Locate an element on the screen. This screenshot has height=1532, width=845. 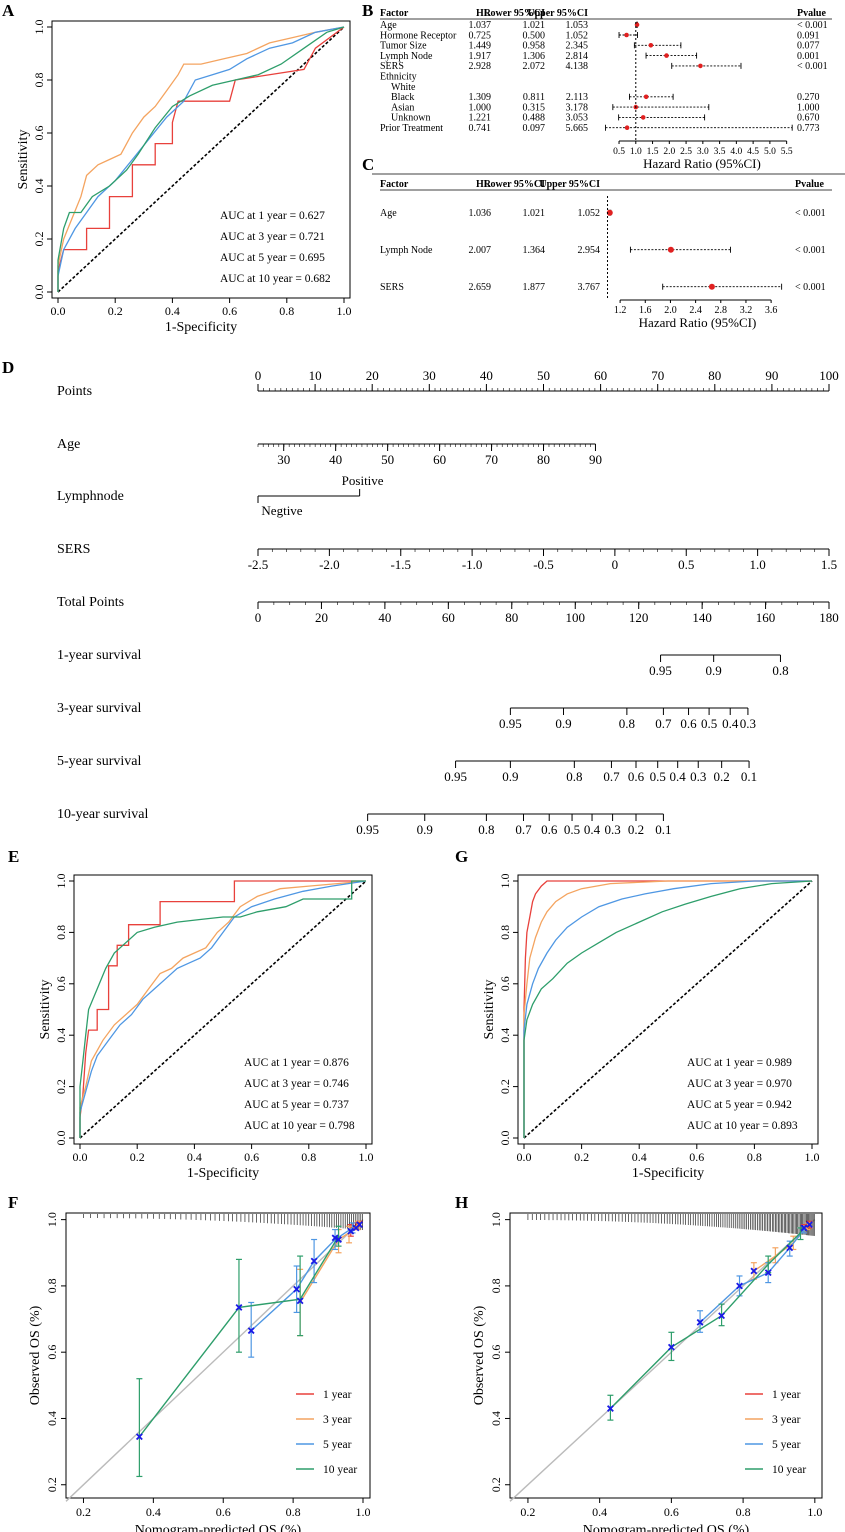
nomogram-tick-label: 30 is located at coordinates (283, 459).